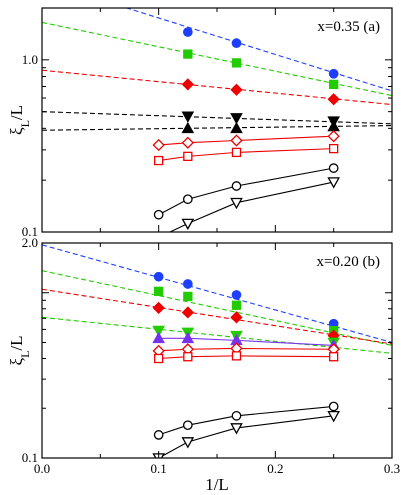  I want to click on x-tick-label: 0.3, so click(392, 468).